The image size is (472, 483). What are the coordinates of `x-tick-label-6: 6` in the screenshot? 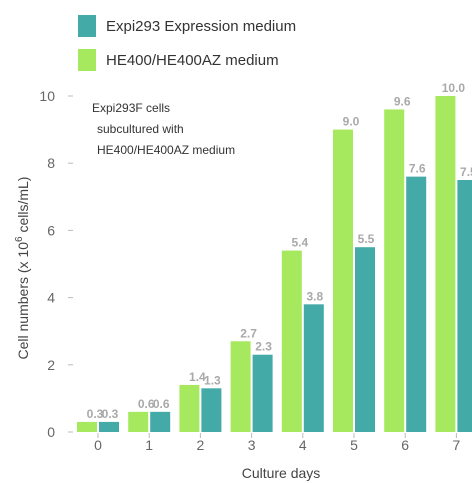 It's located at (405, 445).